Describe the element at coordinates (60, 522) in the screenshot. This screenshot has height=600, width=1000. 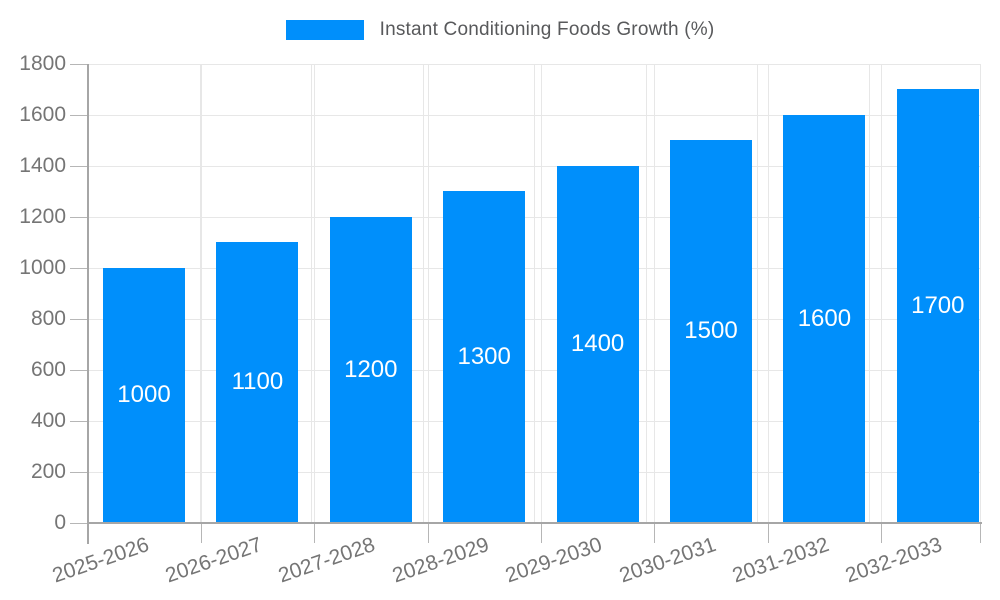
I see `y-axis-tick-label: 0` at that location.